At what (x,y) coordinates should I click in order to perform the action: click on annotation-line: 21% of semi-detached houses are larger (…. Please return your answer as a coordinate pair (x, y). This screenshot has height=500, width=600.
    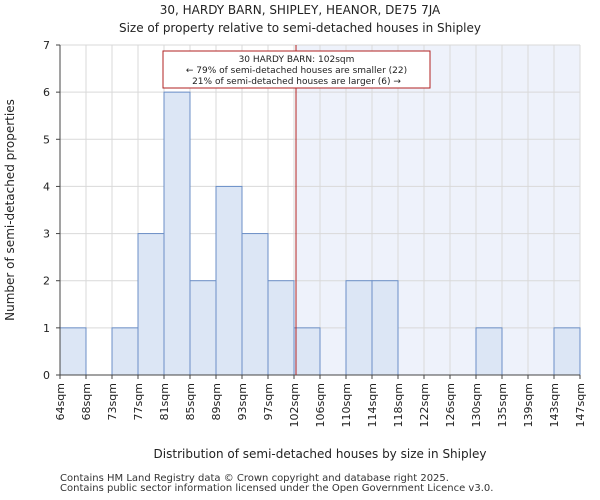
    Looking at the image, I should click on (296, 82).